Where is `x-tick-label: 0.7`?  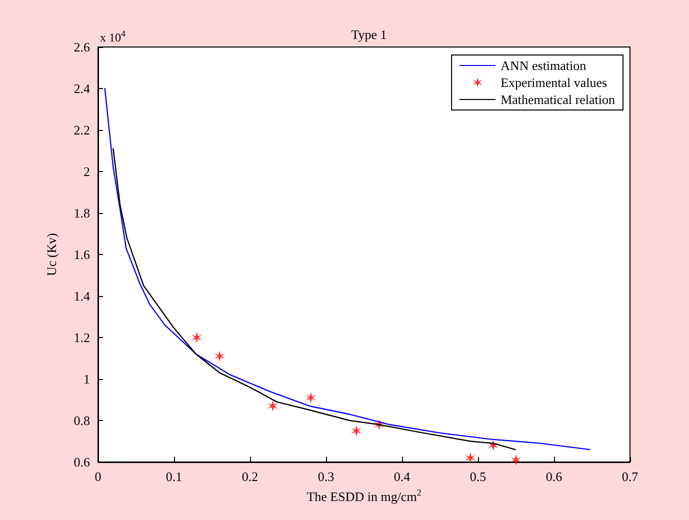 x-tick-label: 0.7 is located at coordinates (630, 476).